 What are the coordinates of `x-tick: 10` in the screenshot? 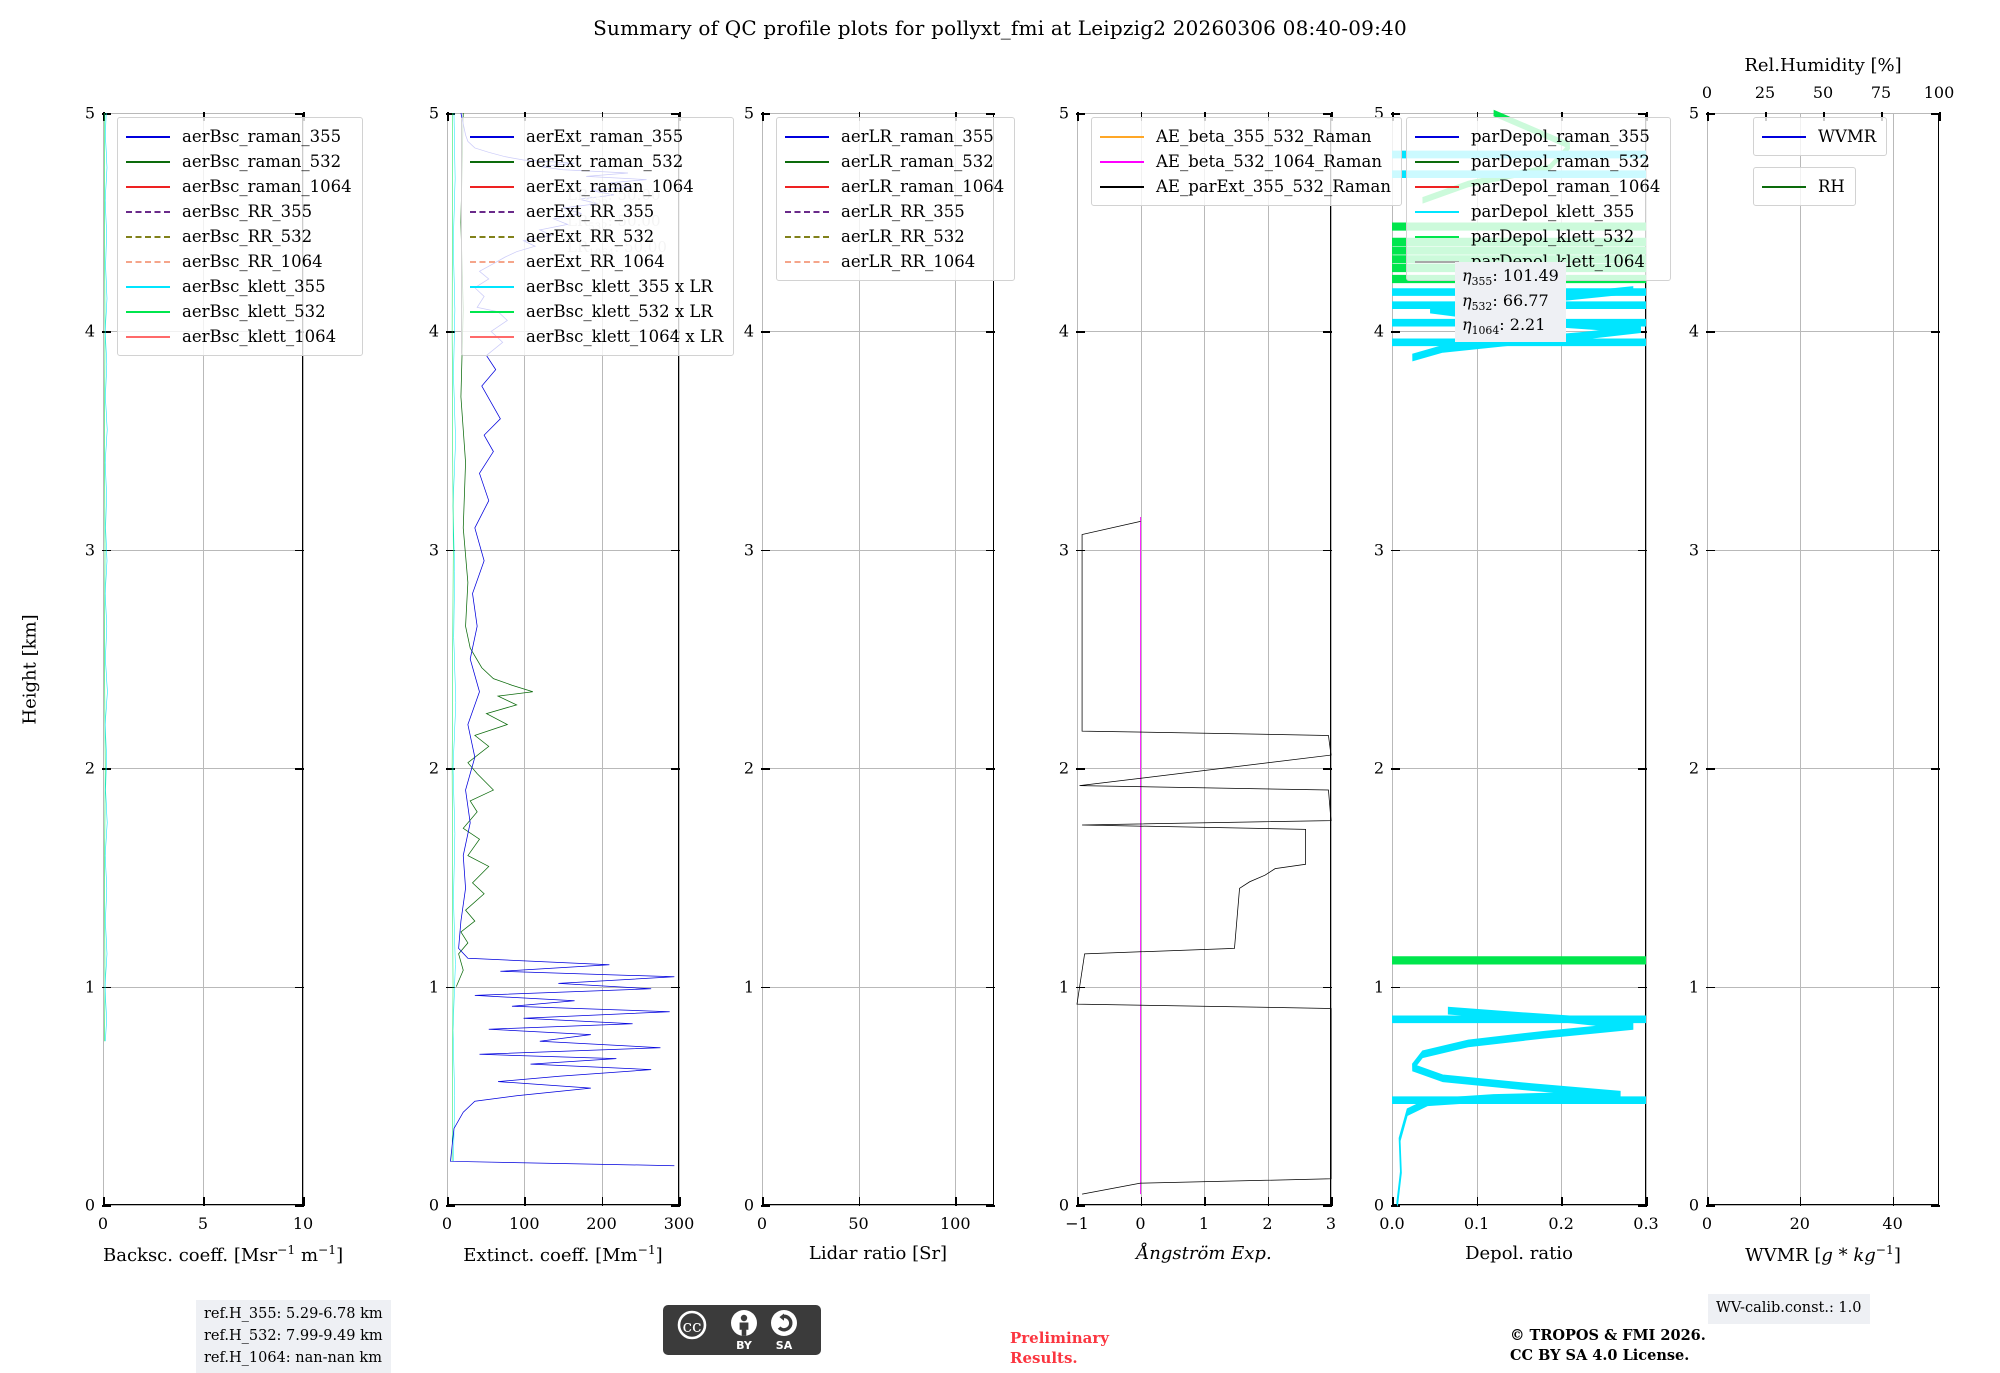 It's located at (303, 1223).